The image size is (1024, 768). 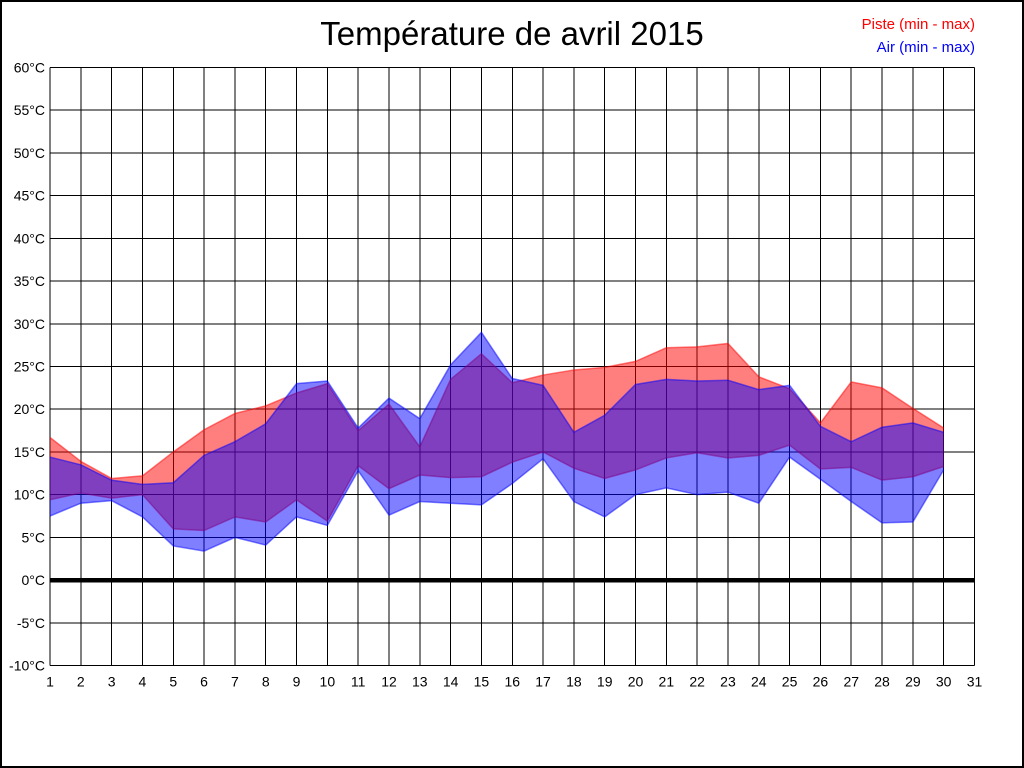 I want to click on x-tick-label: 30, so click(x=944, y=682).